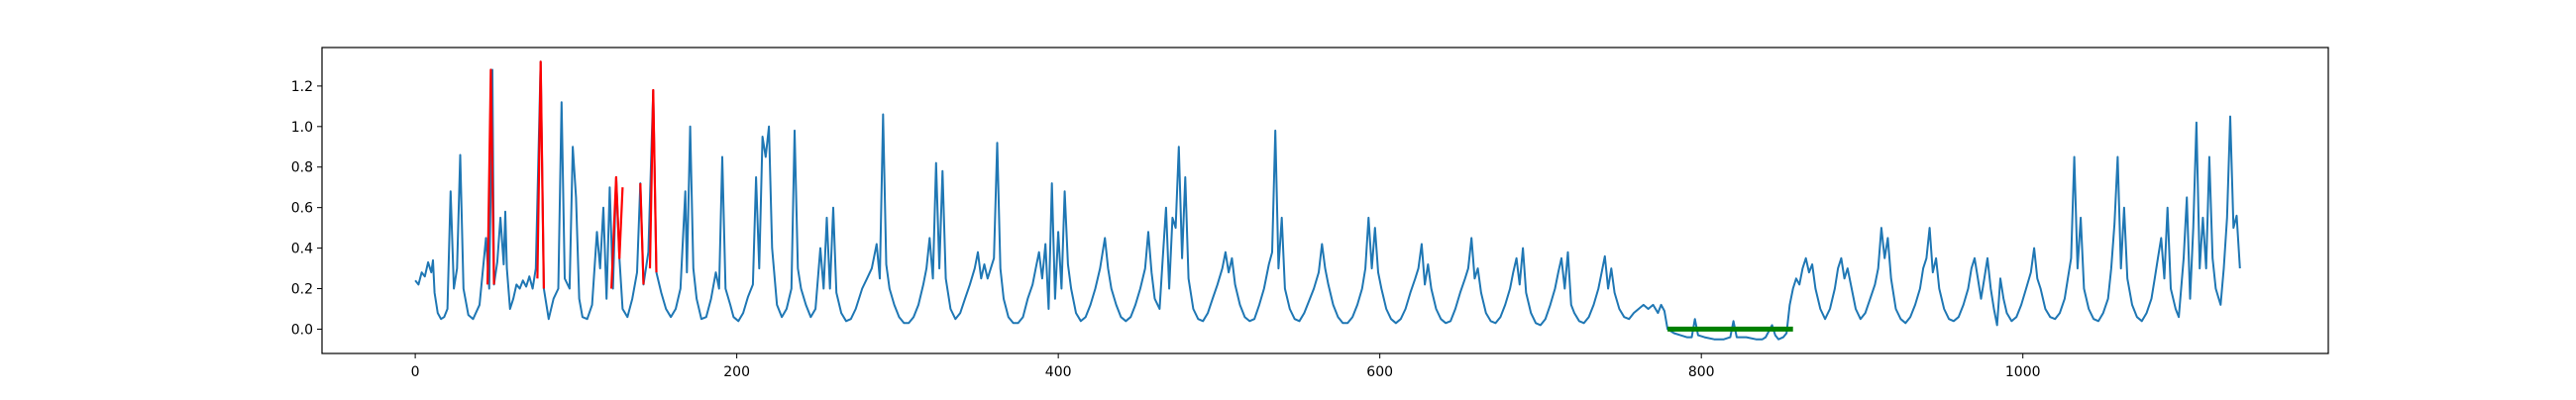 The image size is (2576, 400). Describe the element at coordinates (1701, 372) in the screenshot. I see `x-tick-label: 800` at that location.